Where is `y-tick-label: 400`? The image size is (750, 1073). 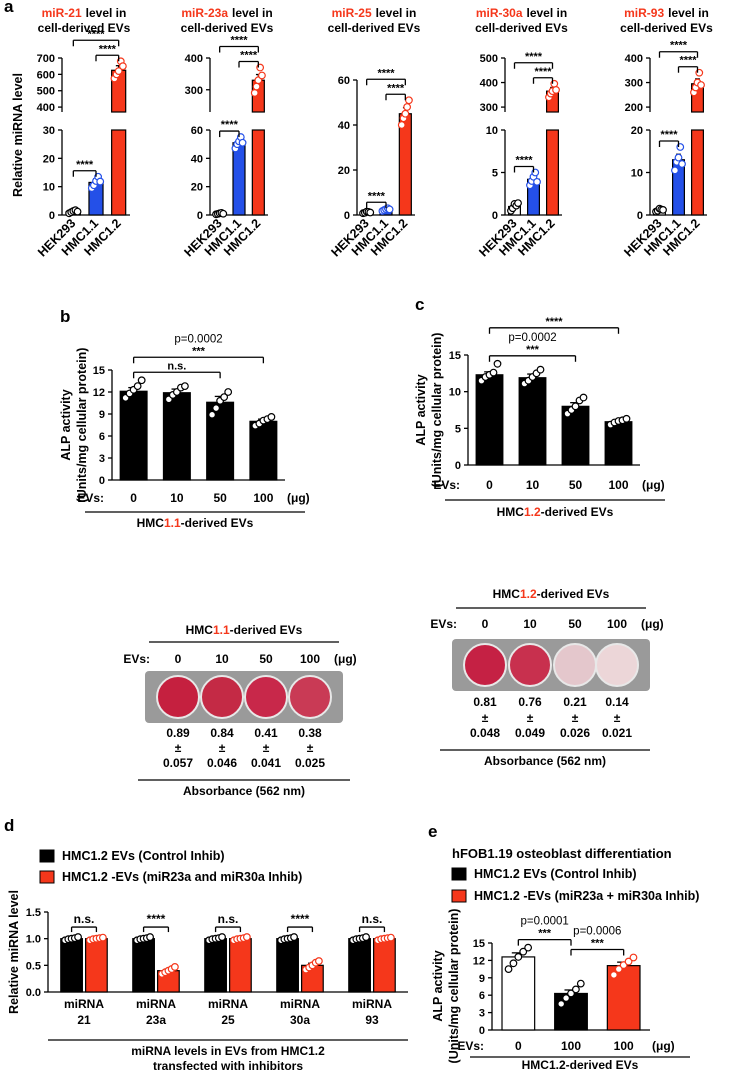
y-tick-label: 400 is located at coordinates (634, 59).